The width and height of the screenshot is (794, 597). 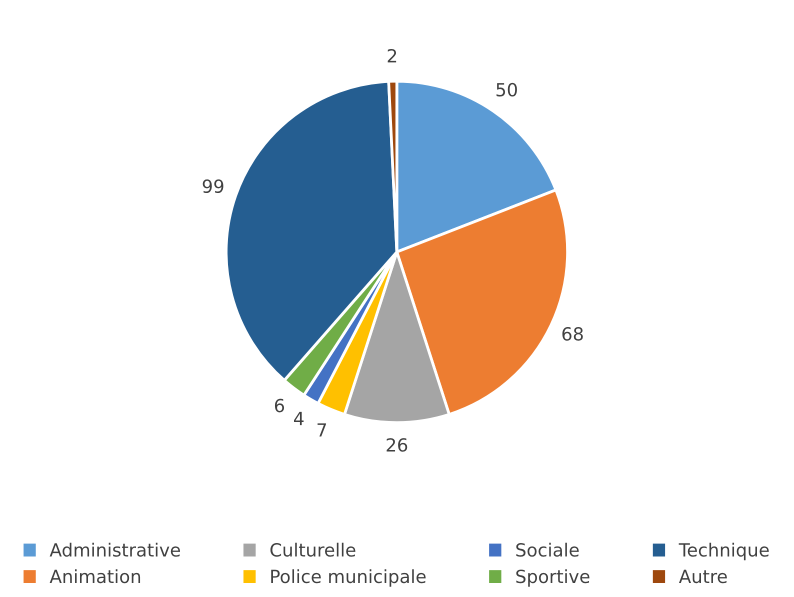 I want to click on data-label: 50, so click(x=506, y=89).